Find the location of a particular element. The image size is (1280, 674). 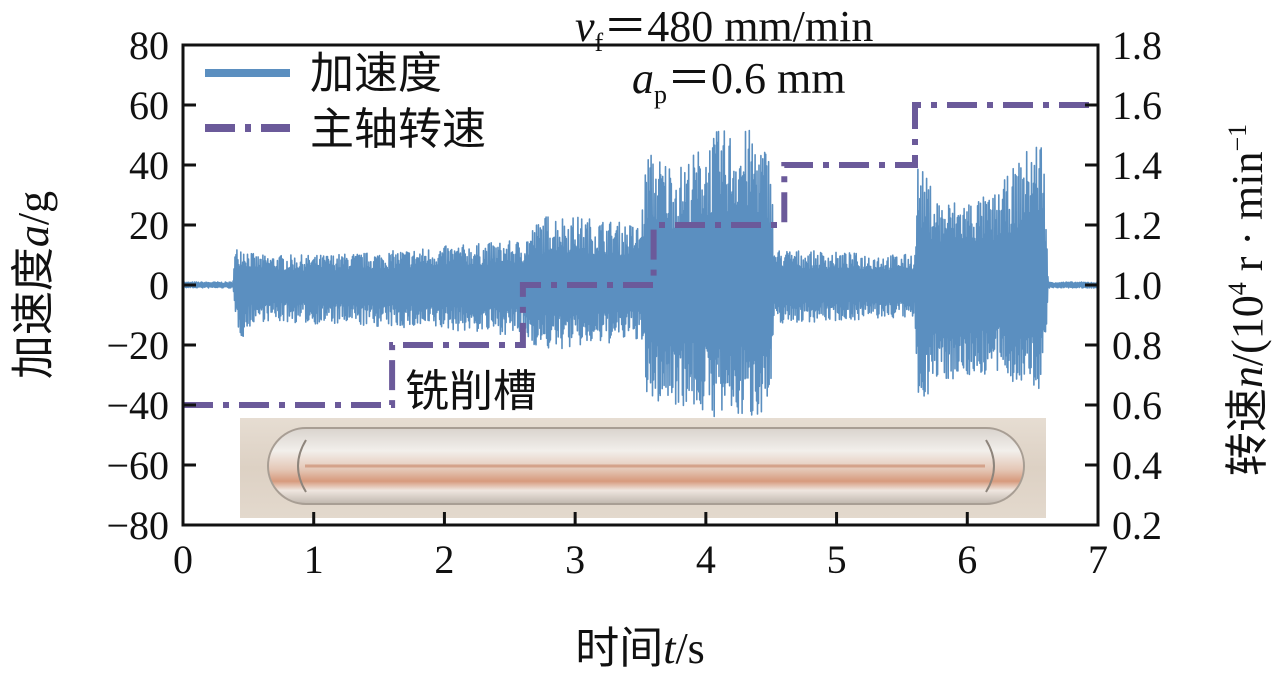

x-tick-label: 5 is located at coordinates (837, 559).